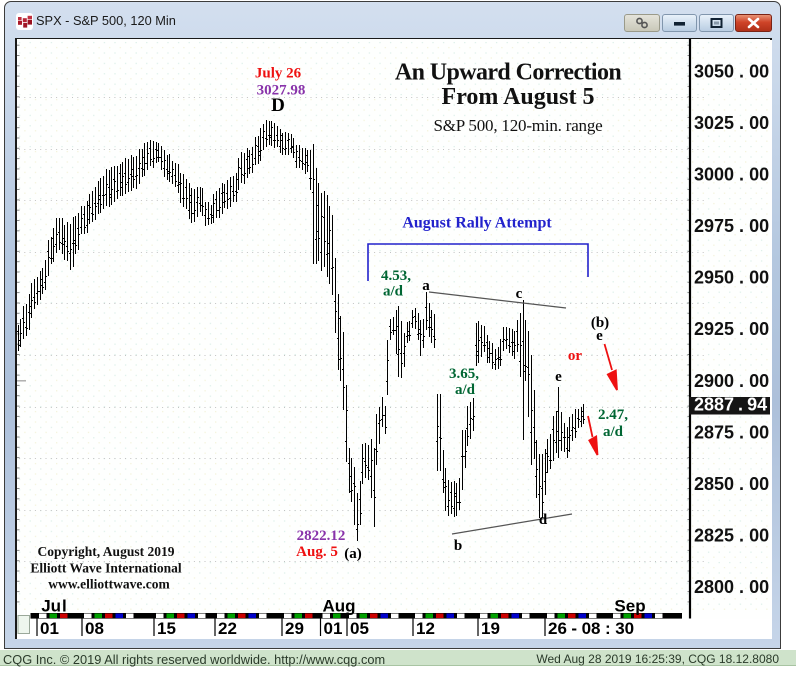  Describe the element at coordinates (517, 125) in the screenshot. I see `svg-text: S&P 500, 120-min. range` at that location.